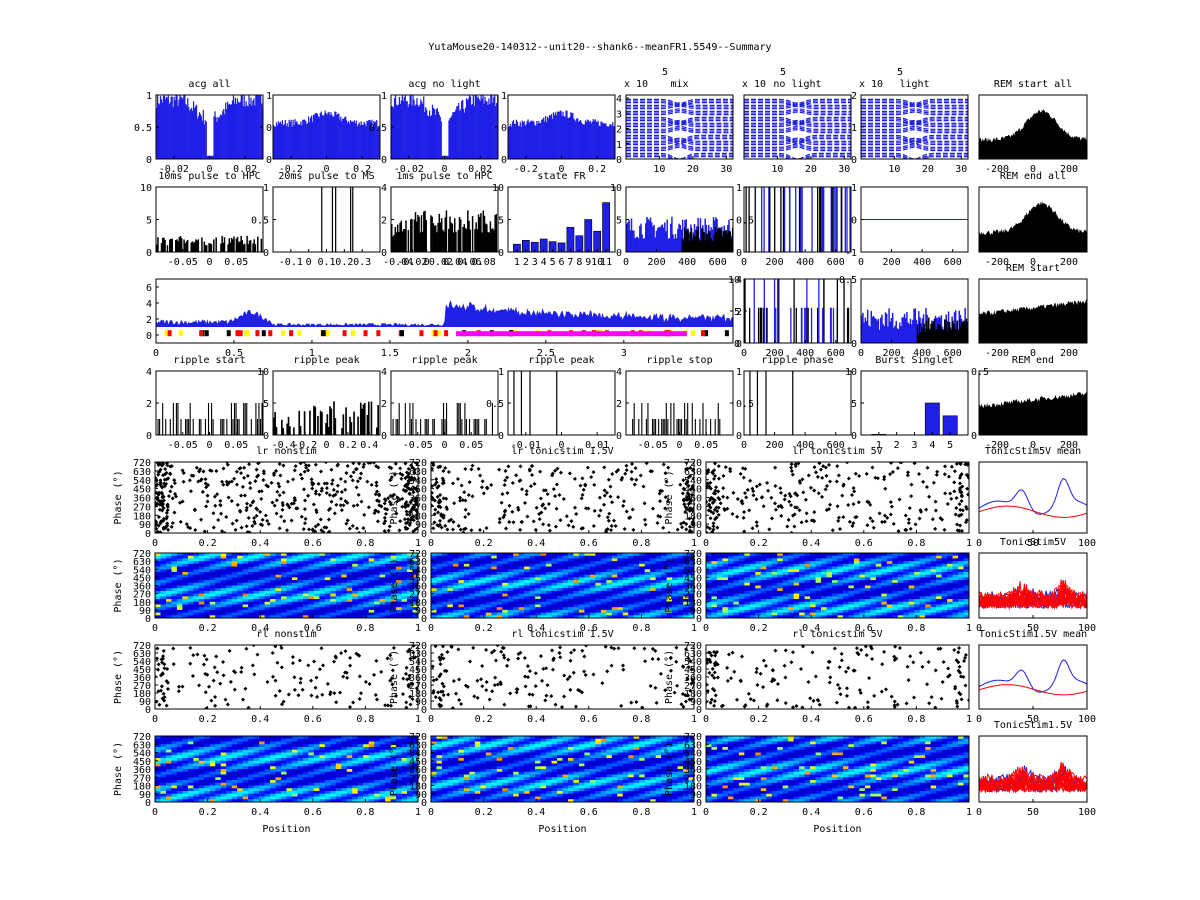 Image resolution: width=1200 pixels, height=900 pixels. I want to click on axes-box, so click(797, 403).